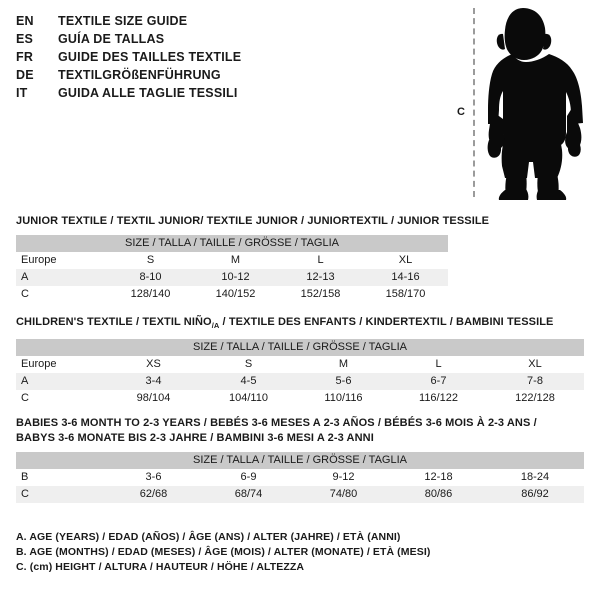 This screenshot has height=600, width=600. Describe the element at coordinates (25, 21) in the screenshot. I see `language-code: EN` at that location.